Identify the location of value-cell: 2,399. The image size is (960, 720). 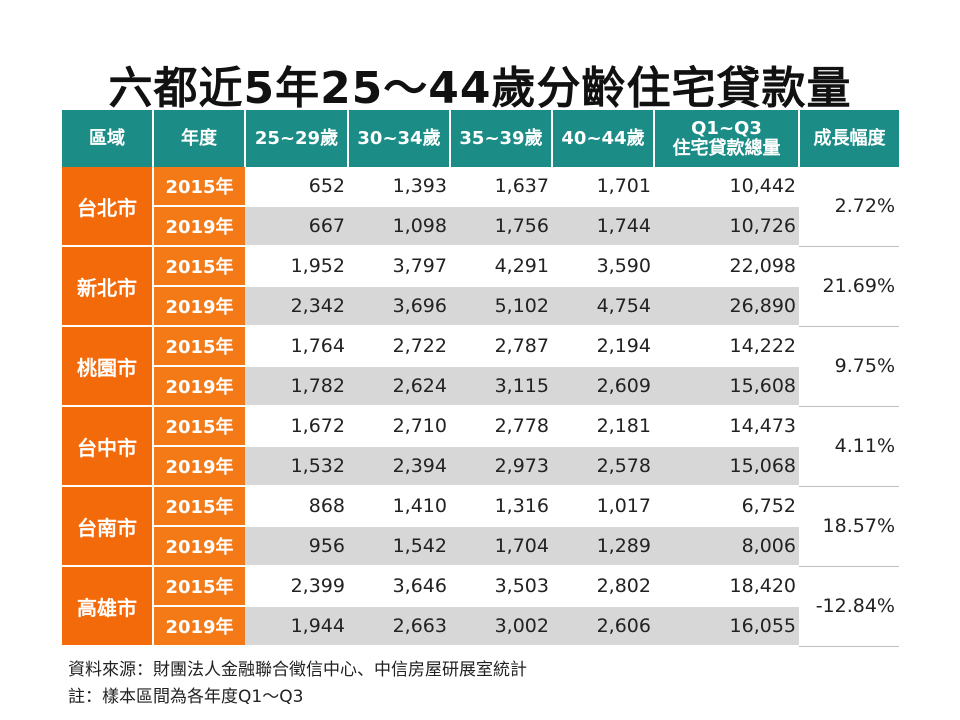
(296, 586).